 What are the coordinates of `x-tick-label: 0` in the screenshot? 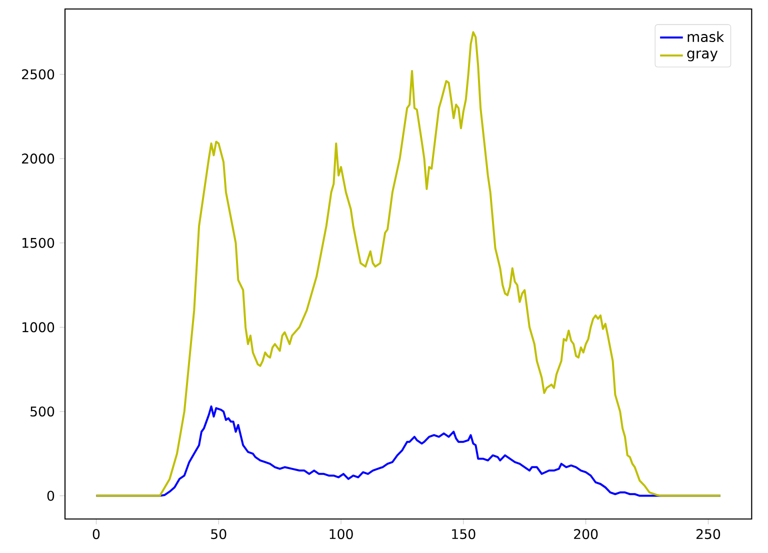 It's located at (96, 534).